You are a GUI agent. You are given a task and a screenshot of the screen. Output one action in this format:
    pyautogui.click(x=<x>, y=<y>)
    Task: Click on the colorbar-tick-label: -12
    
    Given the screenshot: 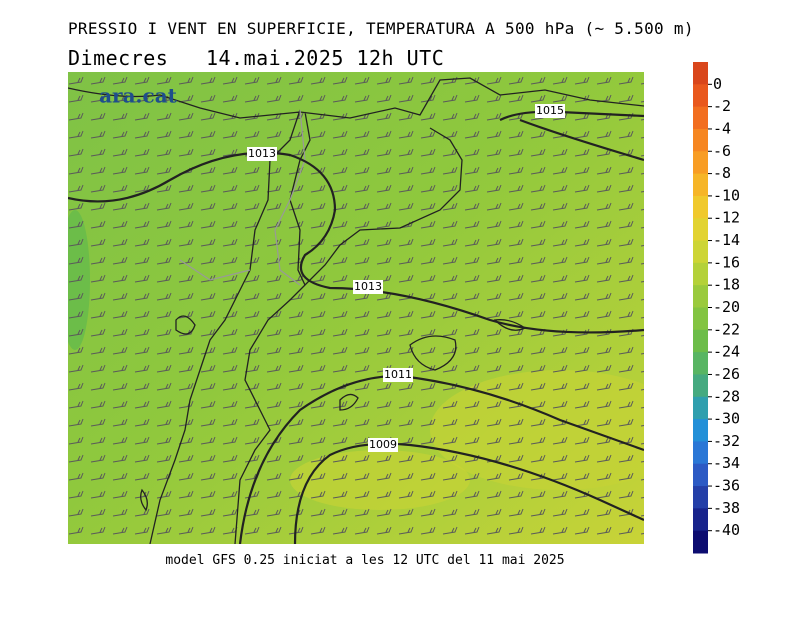 What is the action you would take?
    pyautogui.click(x=726, y=218)
    